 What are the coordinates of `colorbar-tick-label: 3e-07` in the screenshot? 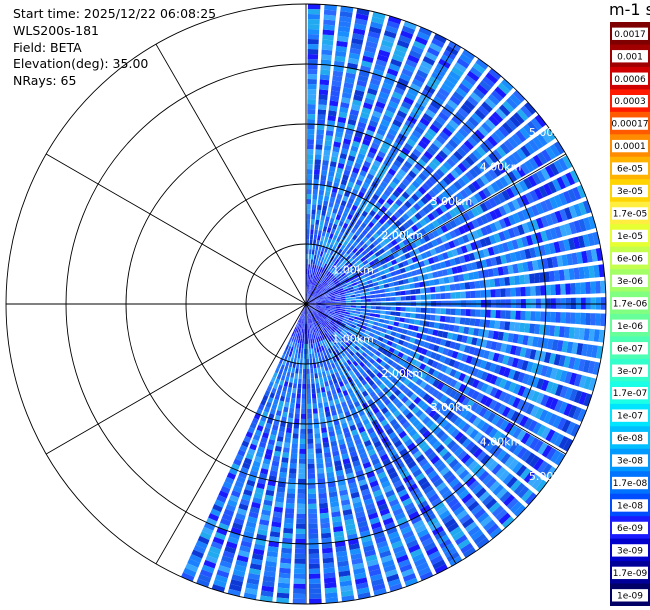 It's located at (630, 372).